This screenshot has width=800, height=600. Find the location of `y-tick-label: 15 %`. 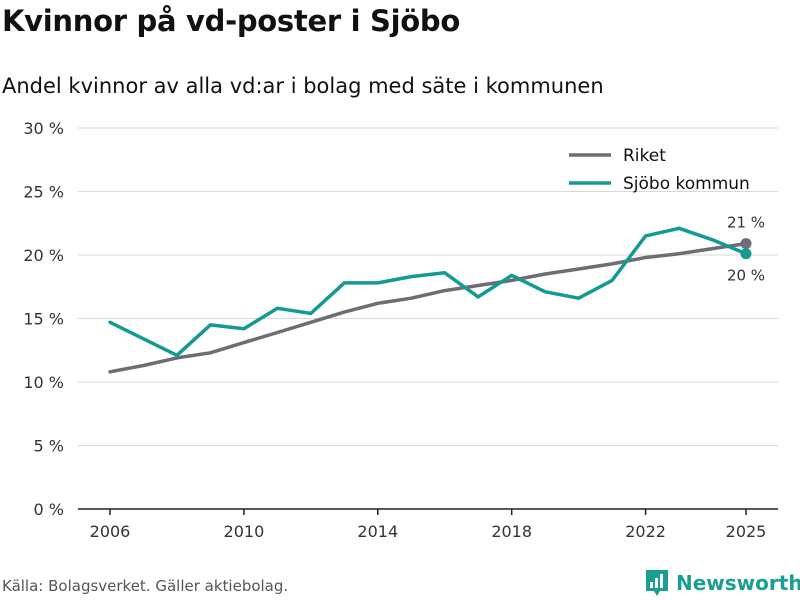

y-tick-label: 15 % is located at coordinates (43, 319).